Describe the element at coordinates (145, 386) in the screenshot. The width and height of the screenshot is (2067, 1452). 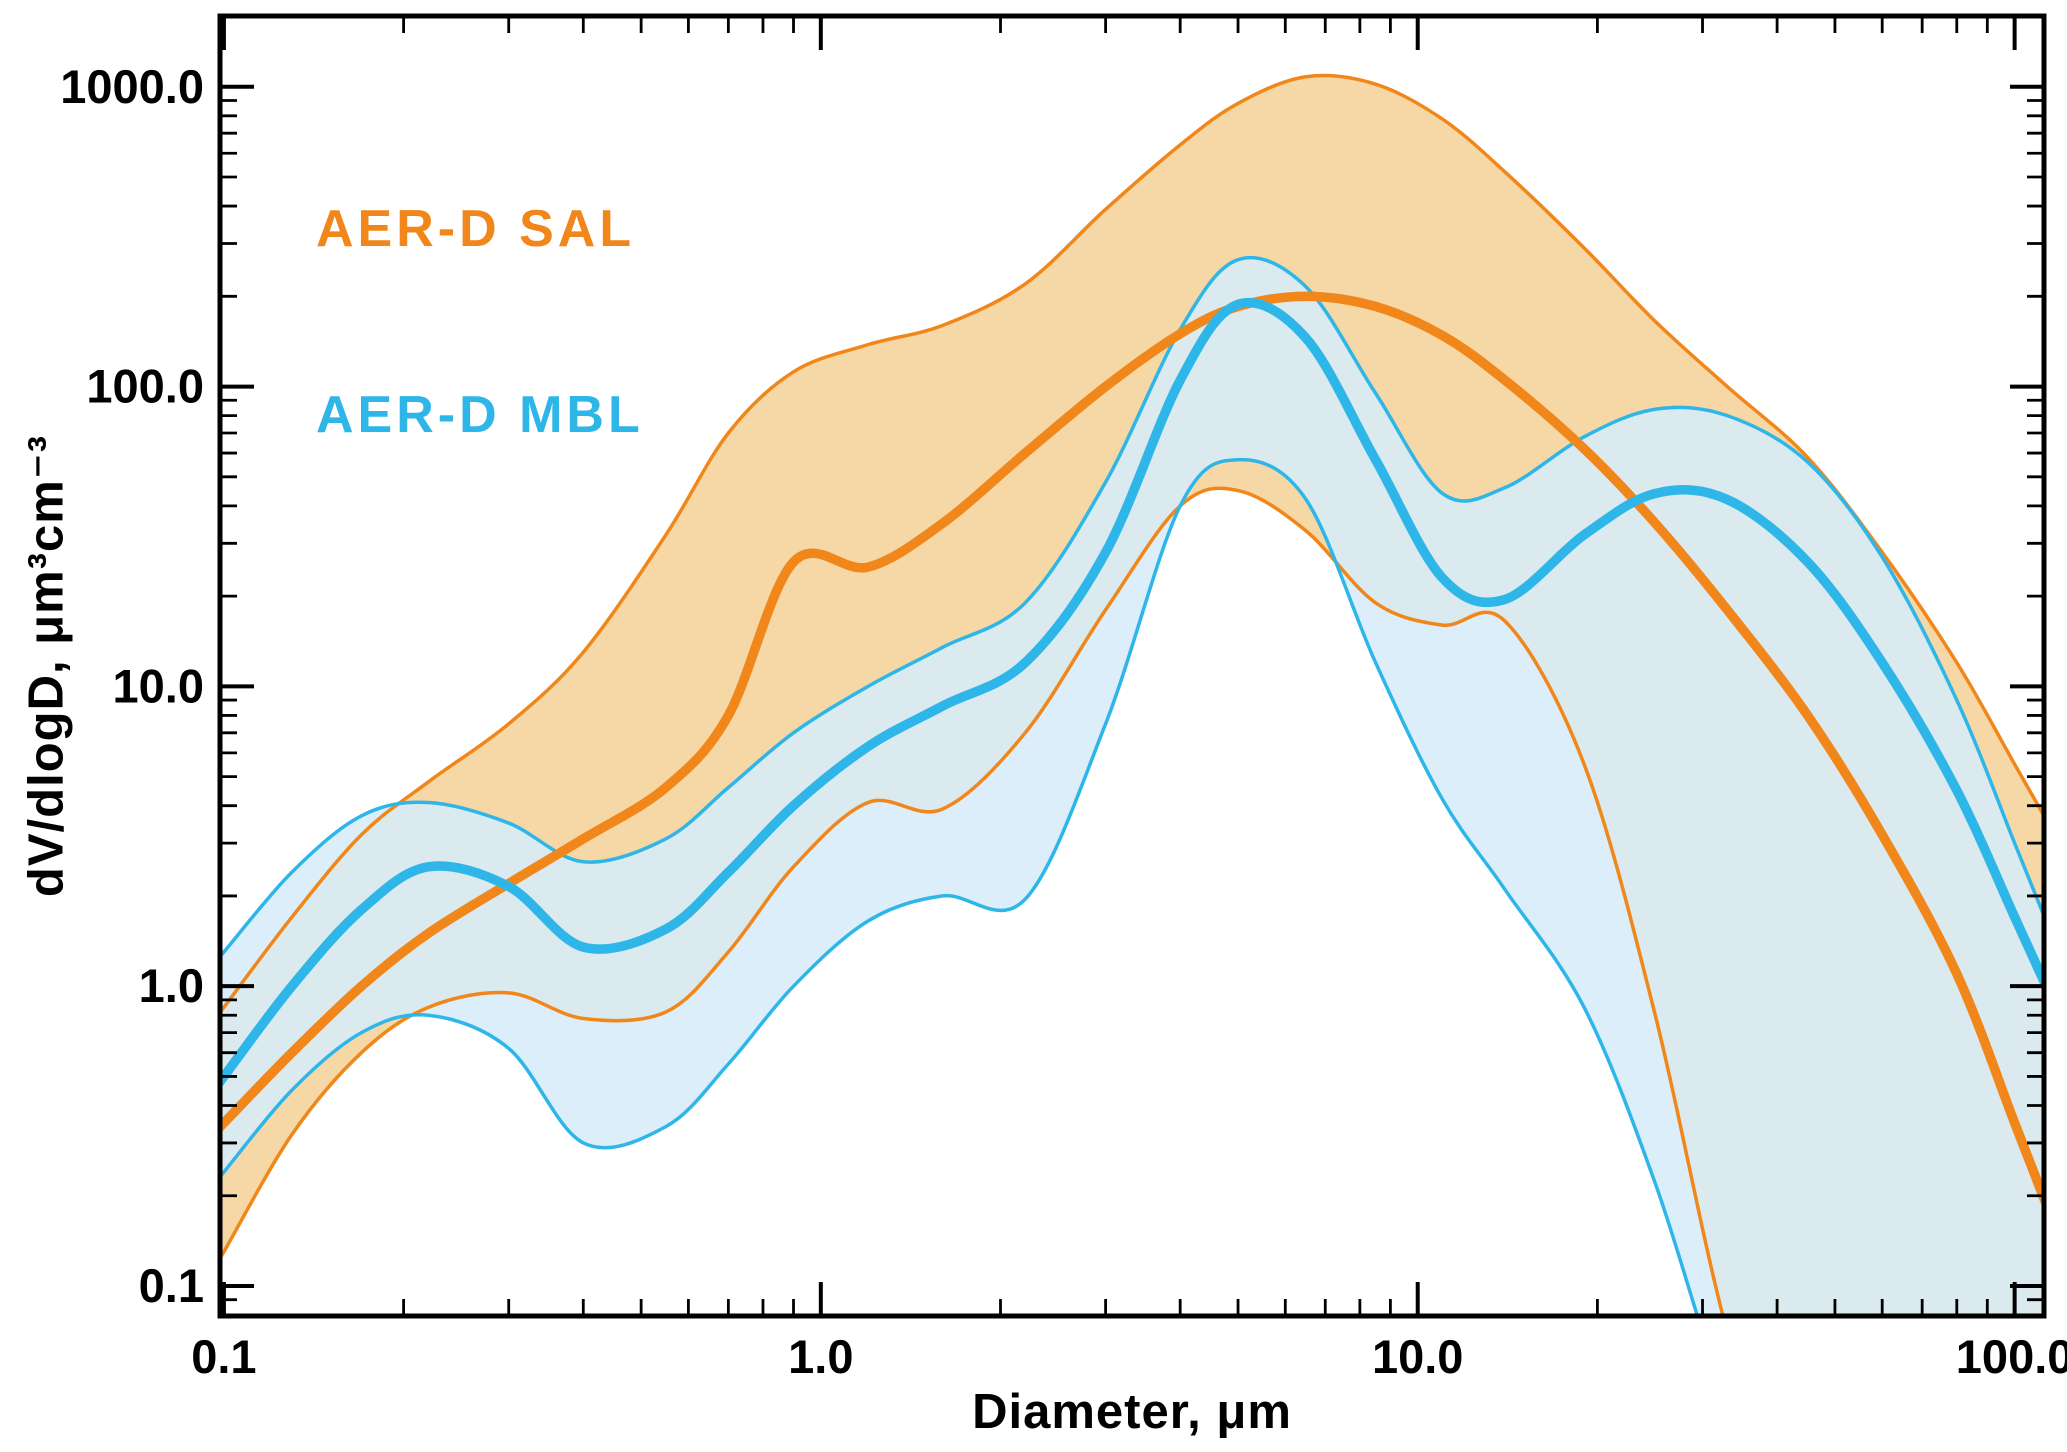
I see `y-tick-label: 100.0` at that location.